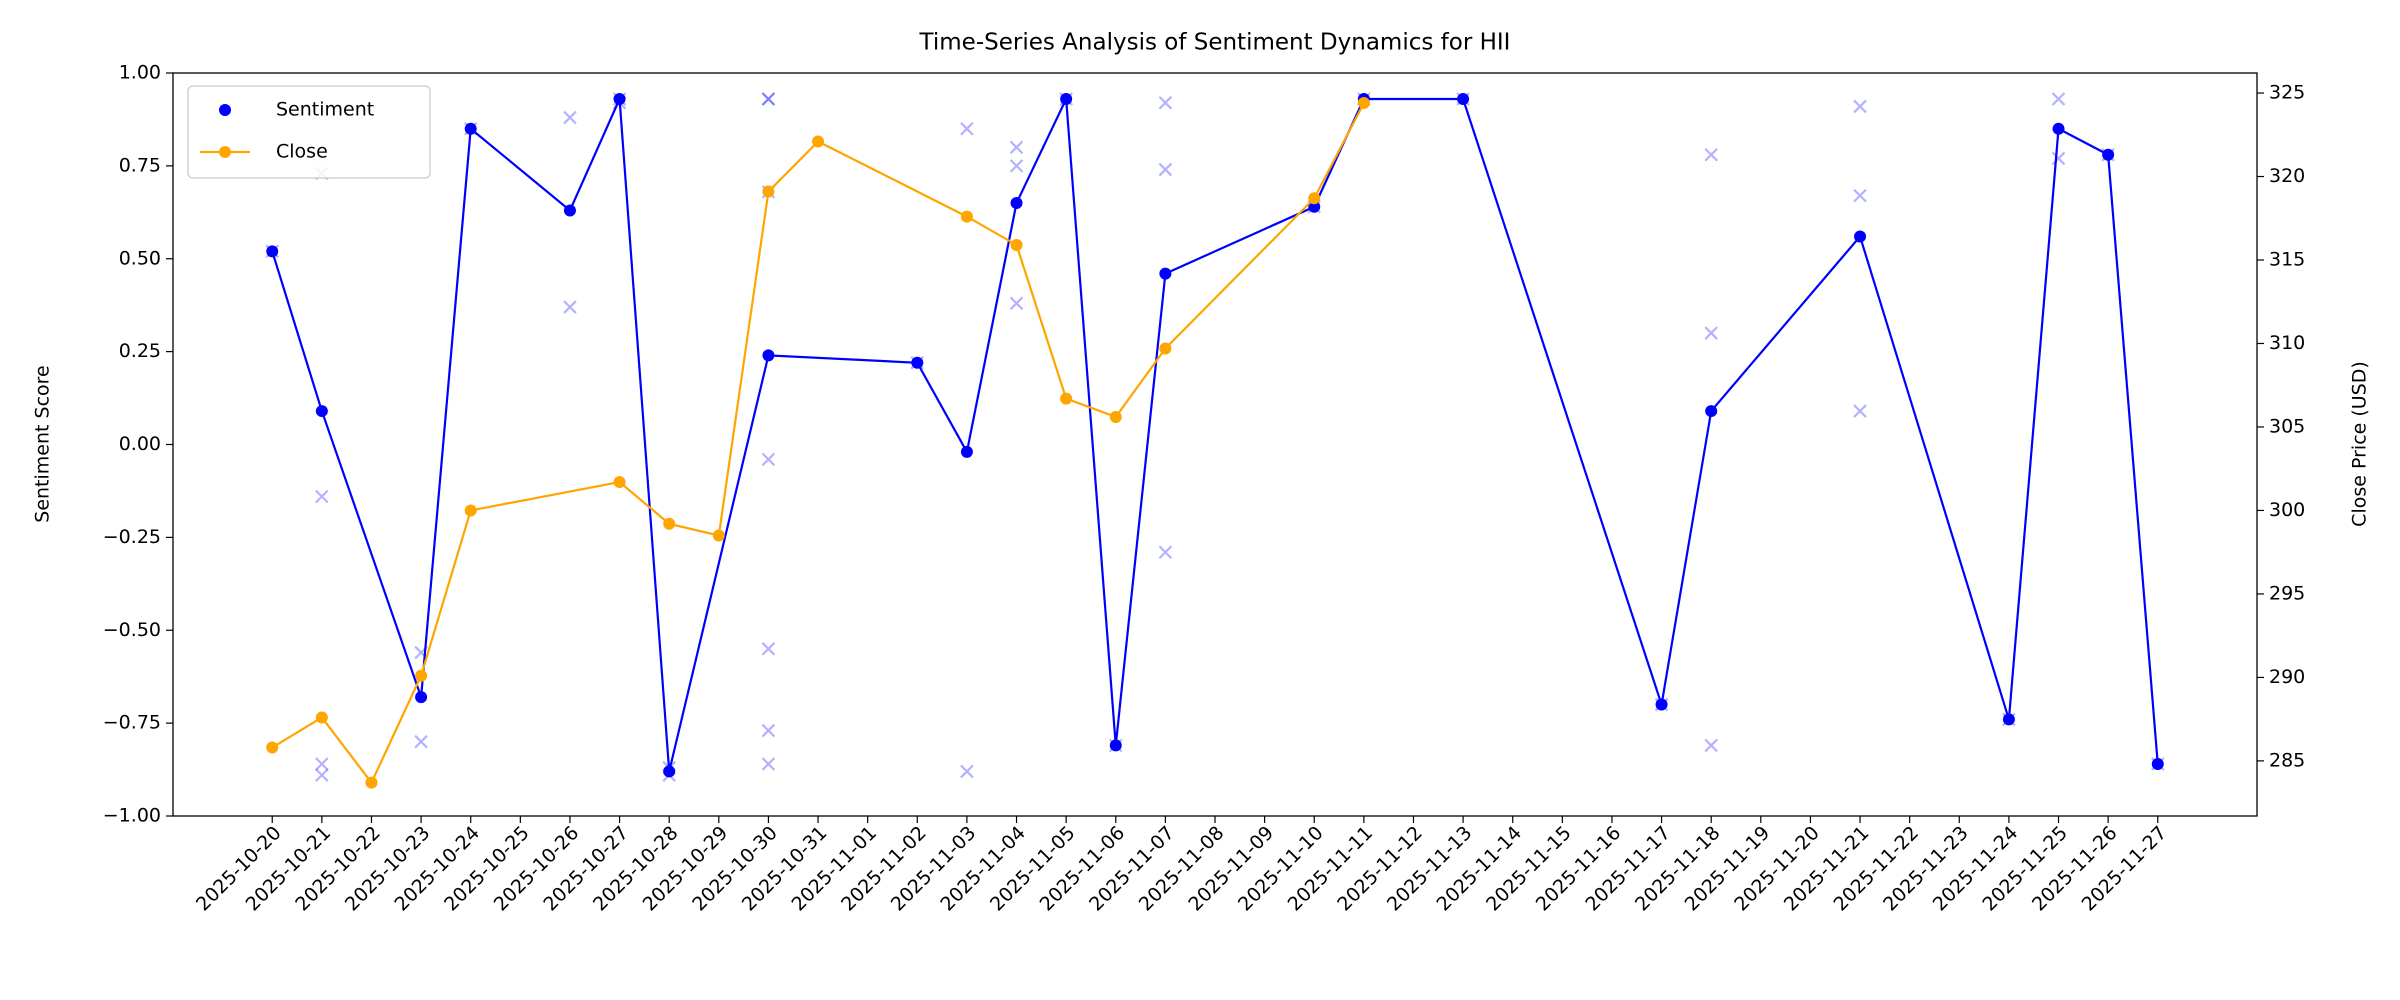 This screenshot has width=2400, height=1000. I want to click on legend-label: Close, so click(302, 152).